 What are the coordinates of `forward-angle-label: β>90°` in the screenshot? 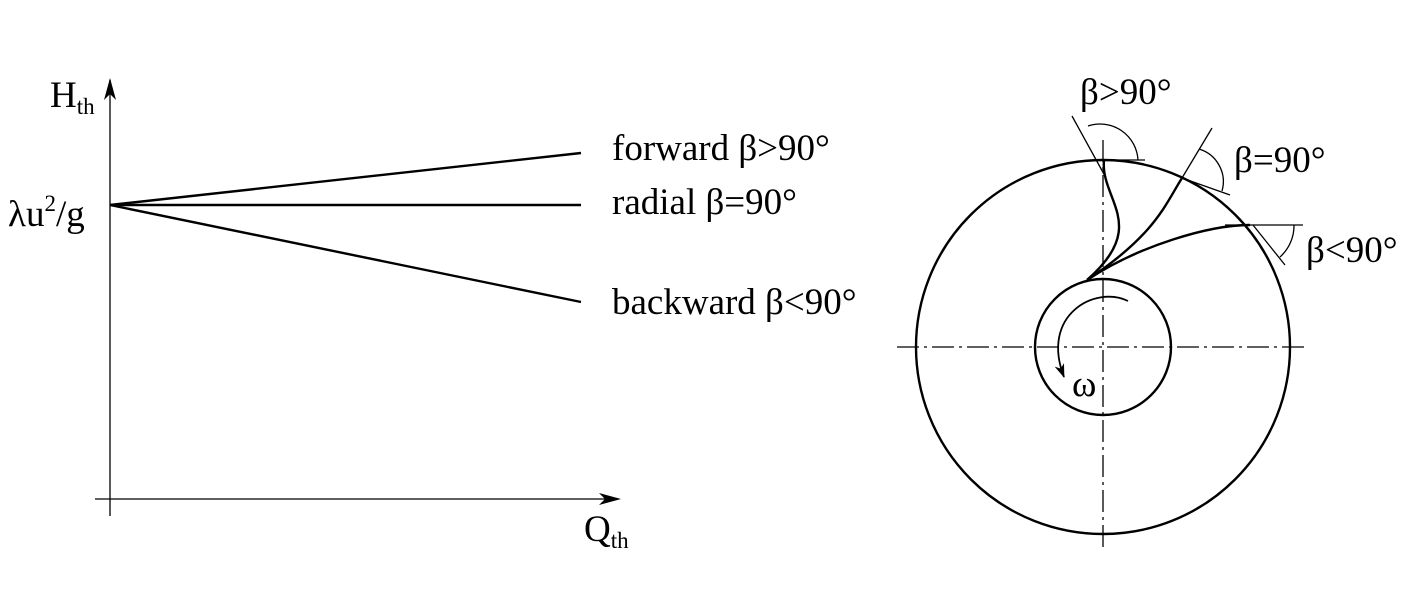 It's located at (1126, 92).